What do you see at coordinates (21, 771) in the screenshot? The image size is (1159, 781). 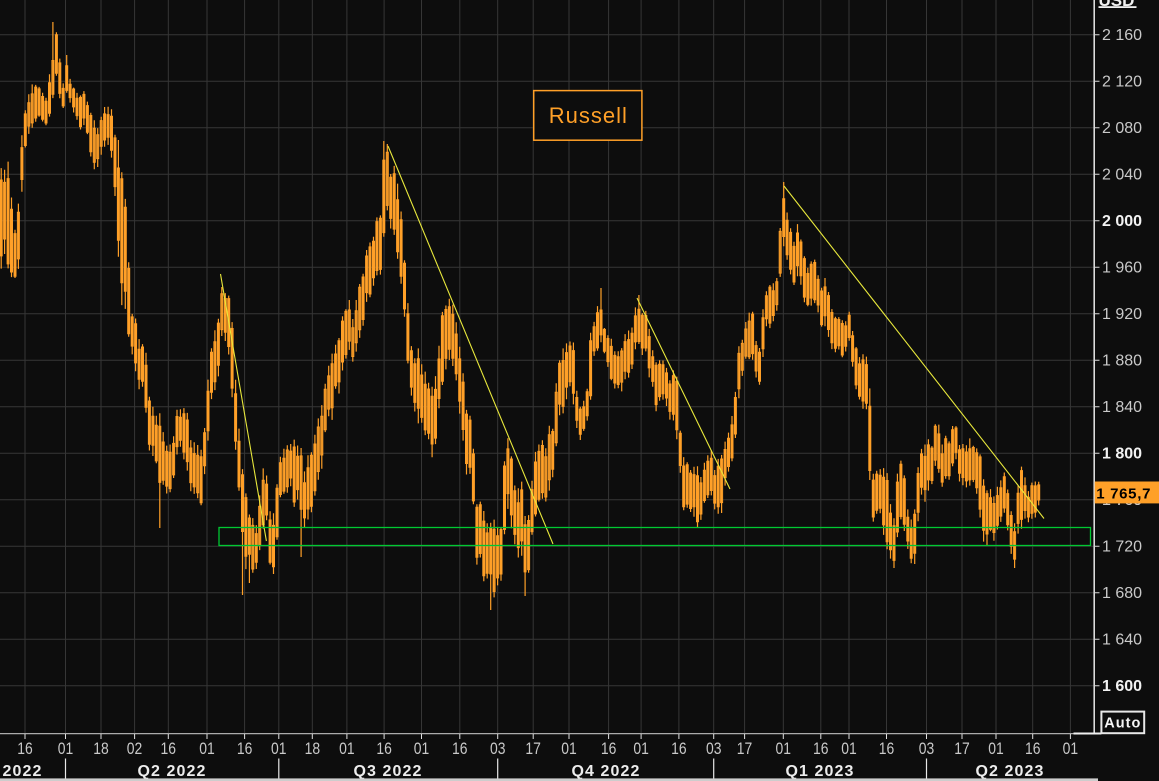 I see `svg-text: Q1 2022` at bounding box center [21, 771].